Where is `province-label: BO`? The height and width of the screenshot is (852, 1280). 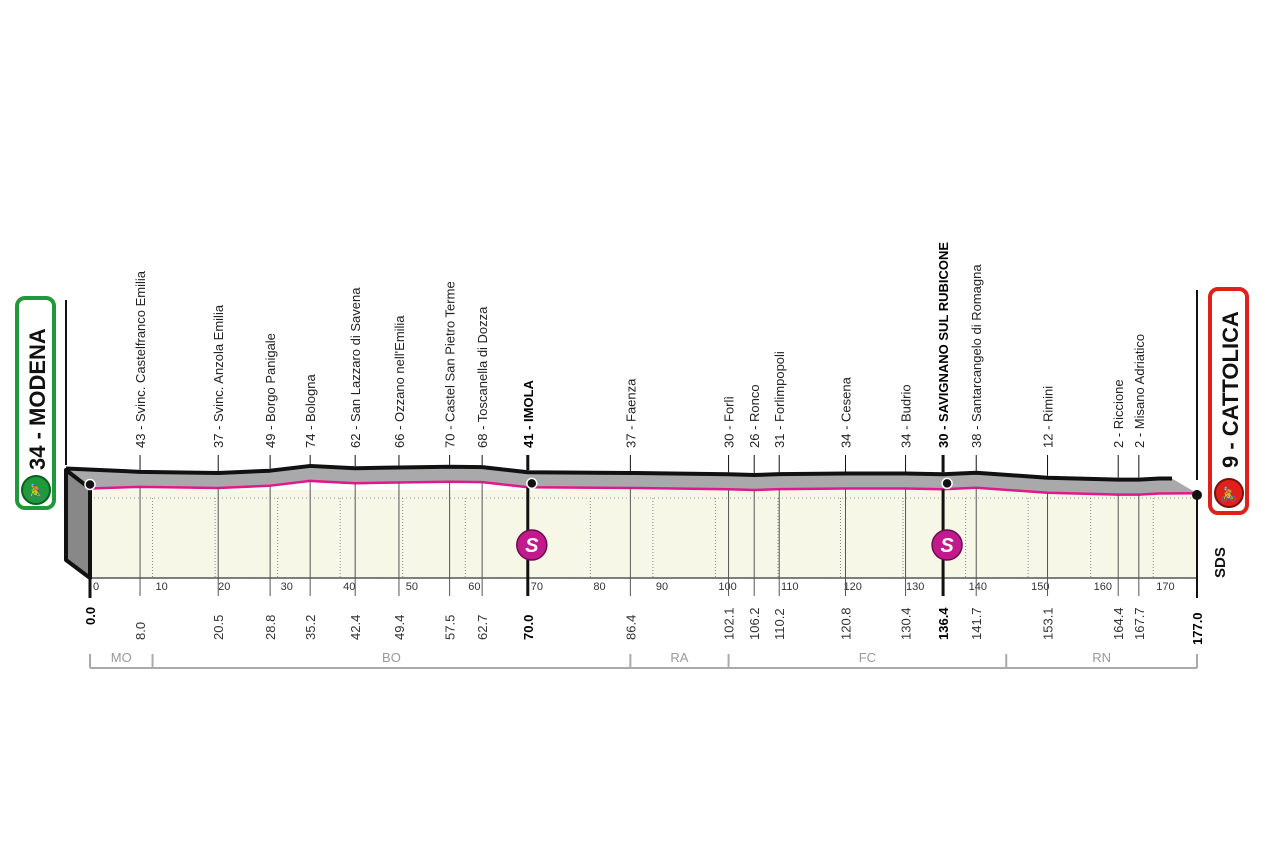
province-label: BO is located at coordinates (391, 657).